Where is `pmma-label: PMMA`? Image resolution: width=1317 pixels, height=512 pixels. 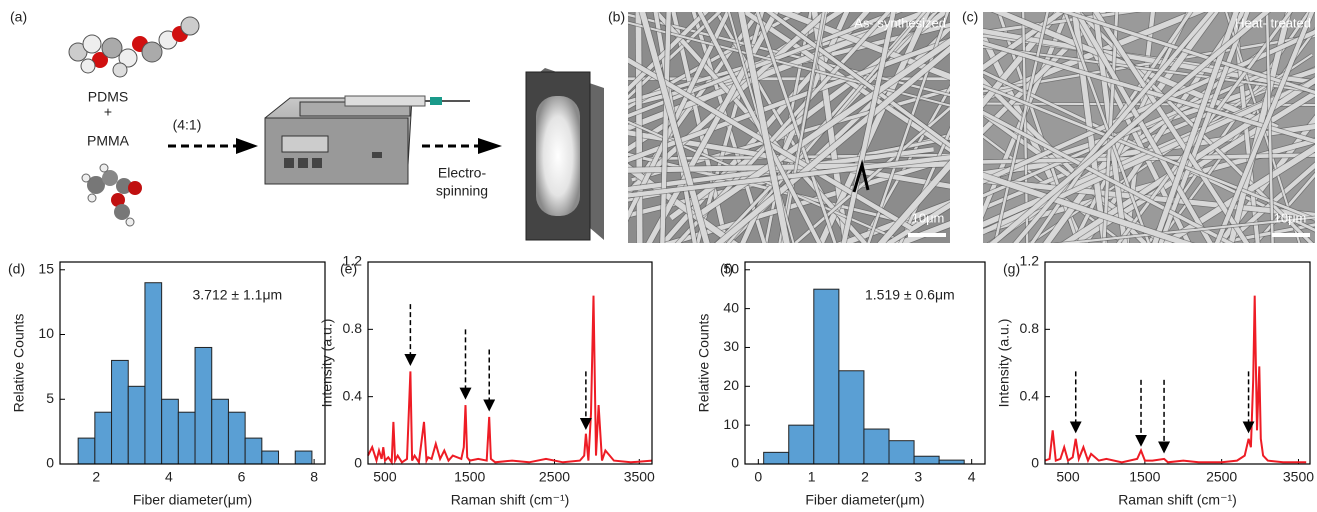 pmma-label: PMMA is located at coordinates (108, 141).